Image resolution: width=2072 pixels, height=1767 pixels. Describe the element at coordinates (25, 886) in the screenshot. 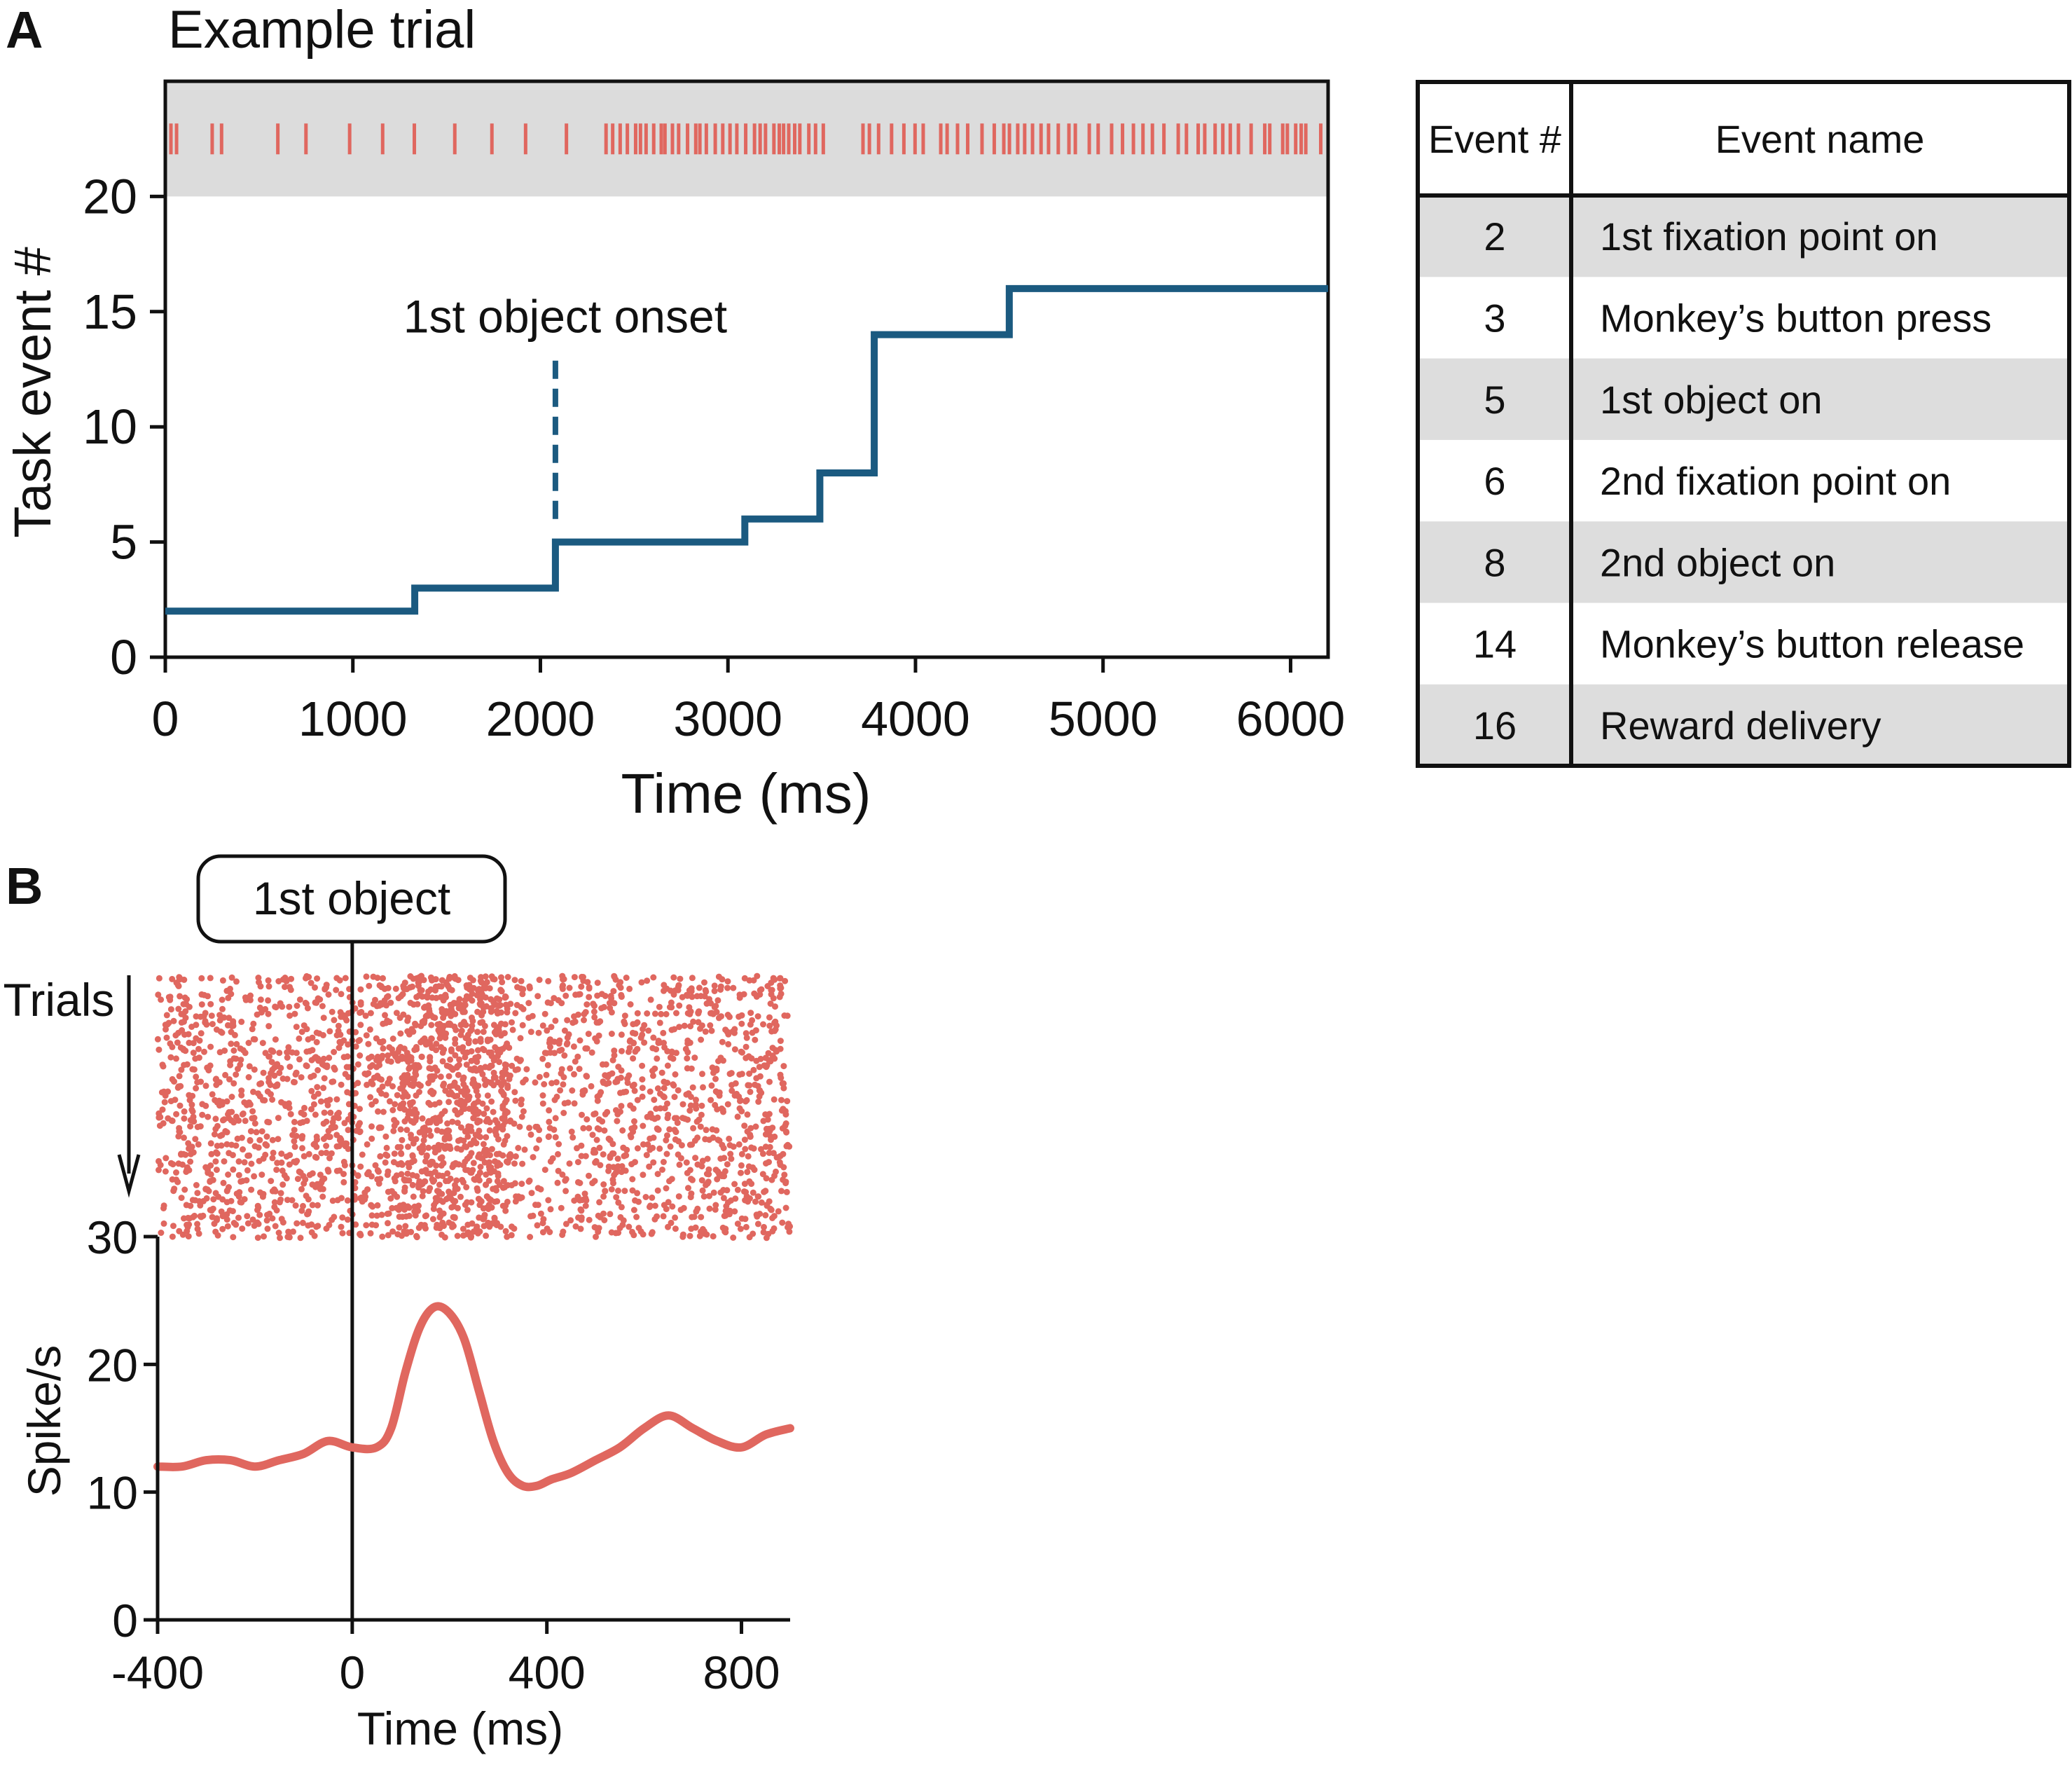

I see `panel-b-letter: B` at that location.